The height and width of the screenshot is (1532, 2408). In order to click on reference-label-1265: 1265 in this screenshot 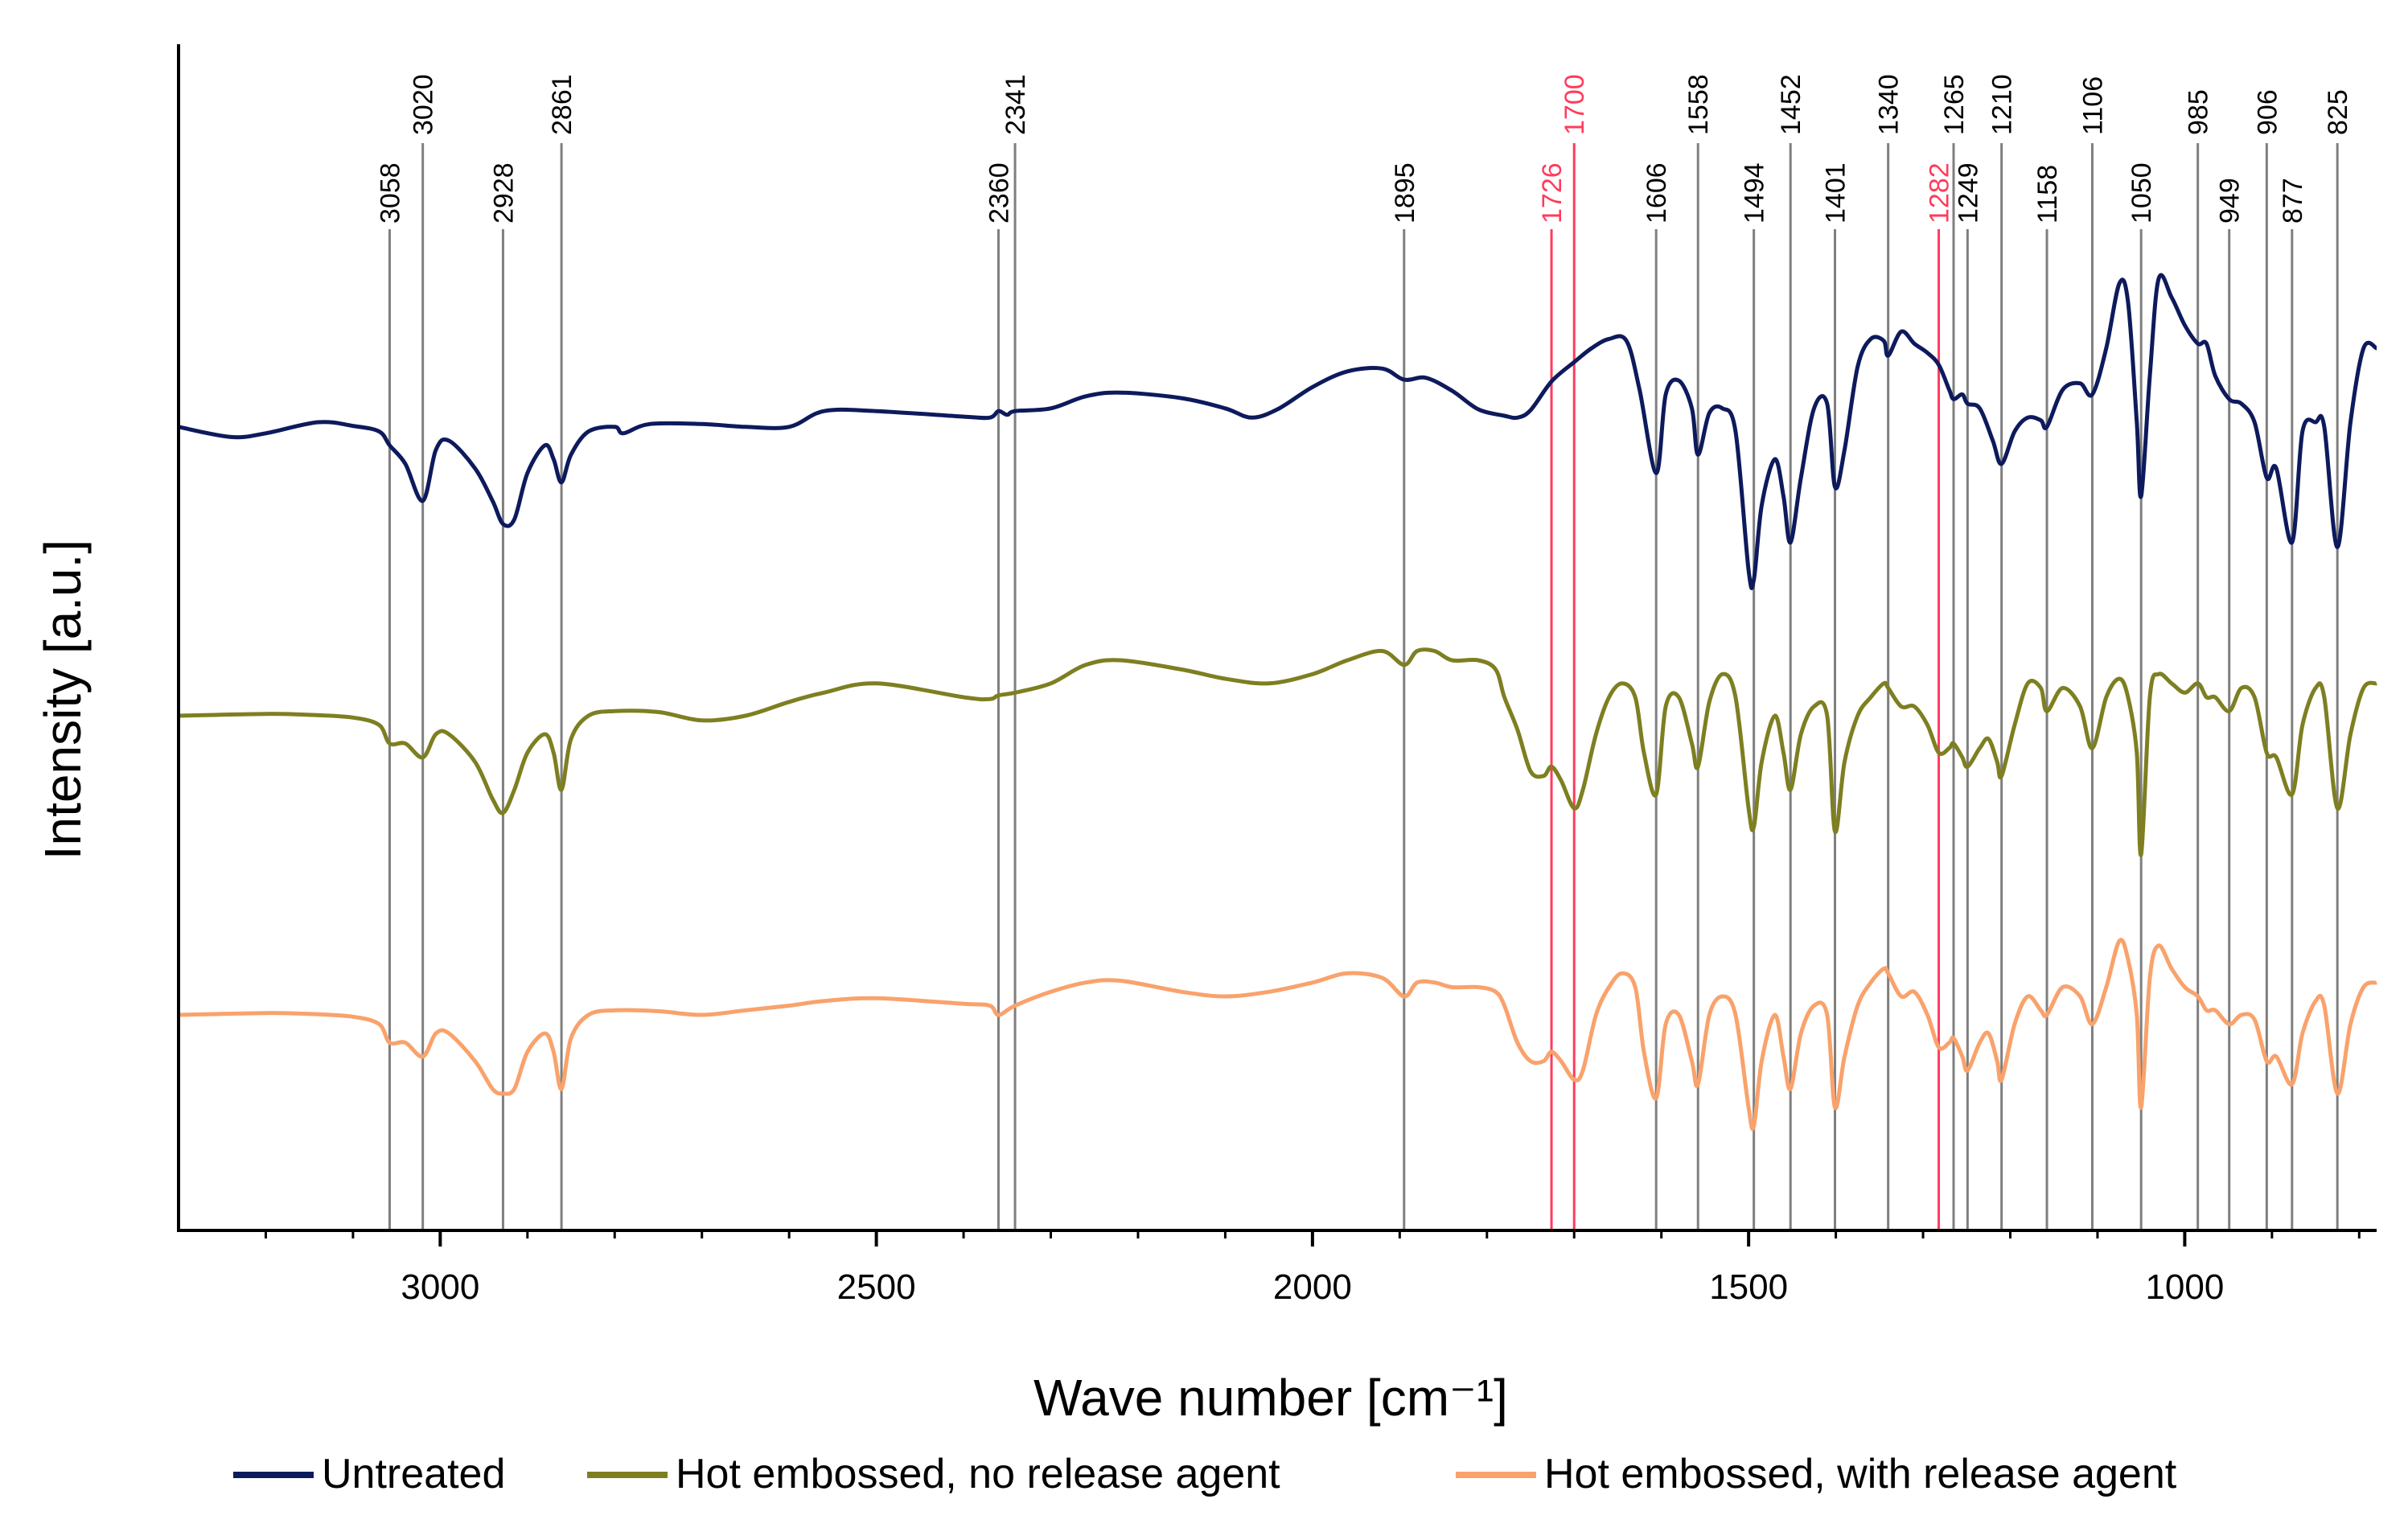, I will do `click(1954, 104)`.